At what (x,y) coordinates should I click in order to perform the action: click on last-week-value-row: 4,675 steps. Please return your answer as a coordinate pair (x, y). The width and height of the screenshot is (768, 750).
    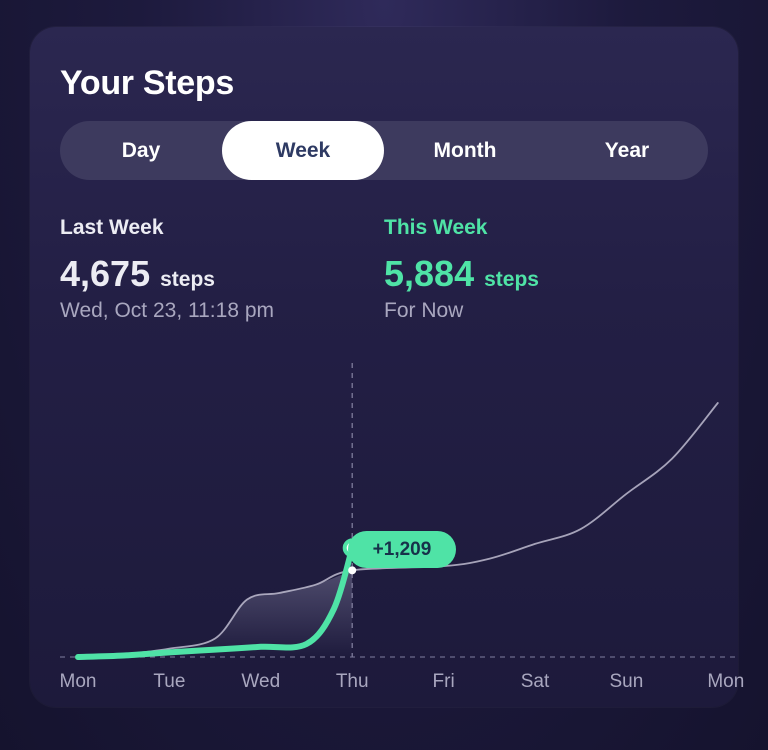
    Looking at the image, I should click on (137, 274).